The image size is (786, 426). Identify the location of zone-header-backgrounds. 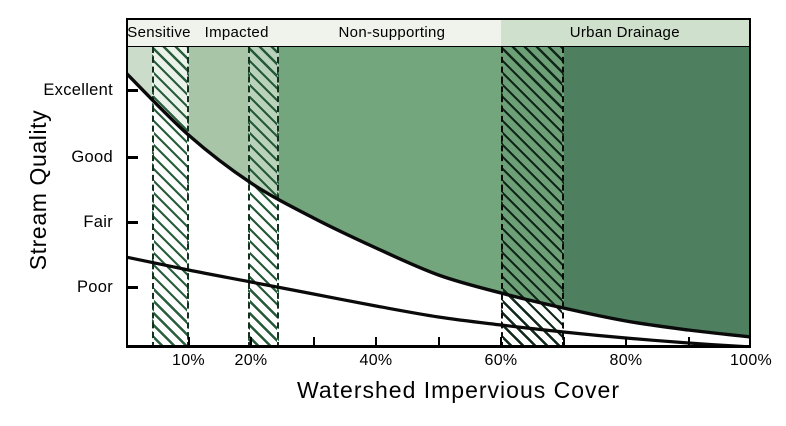
(438, 33).